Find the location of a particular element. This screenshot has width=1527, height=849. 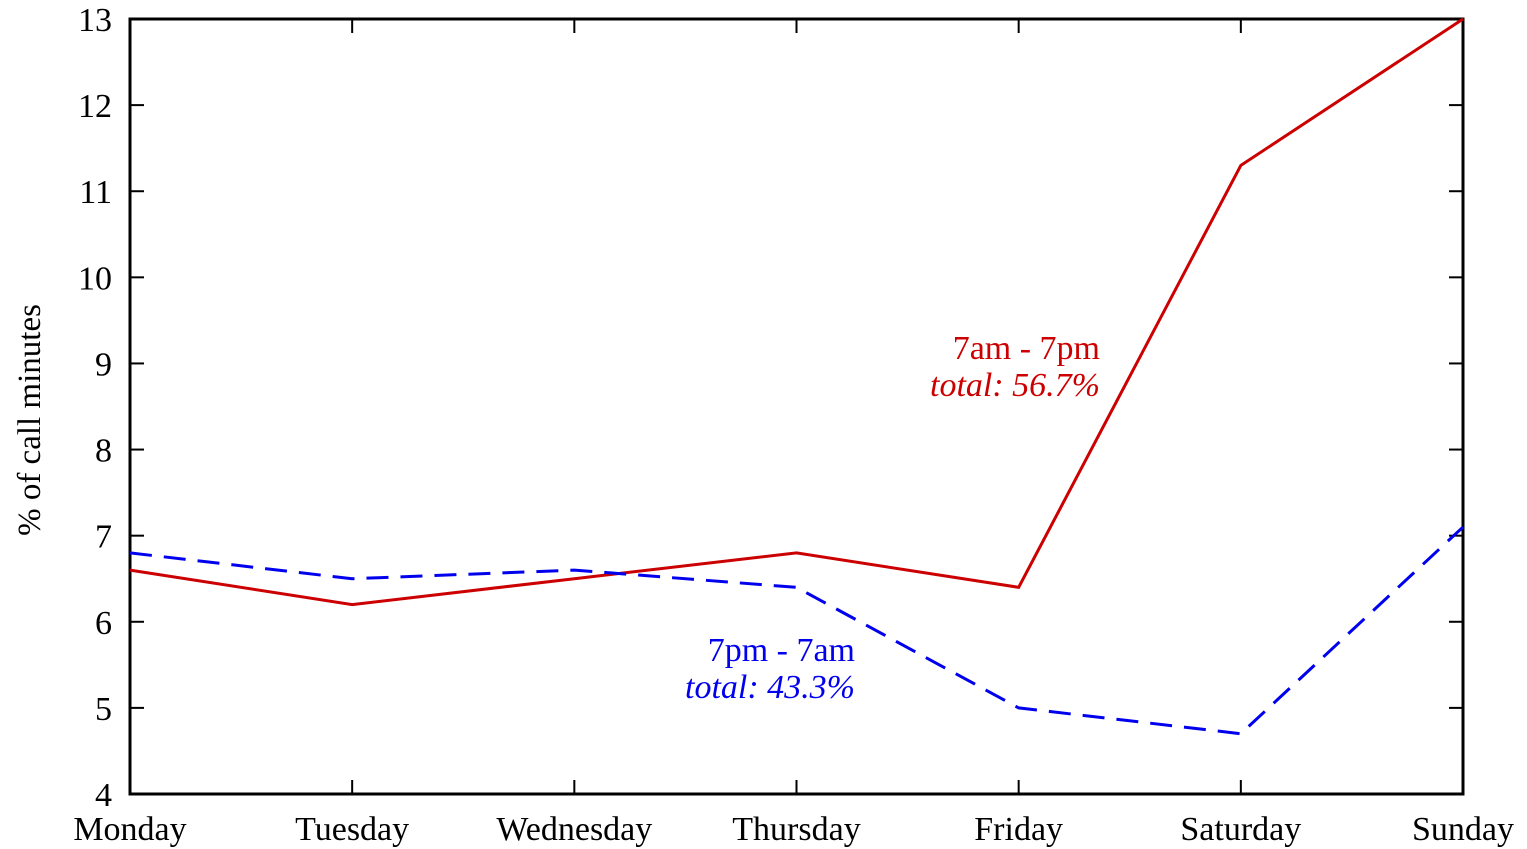

y-tick-label: 4 is located at coordinates (103, 795).